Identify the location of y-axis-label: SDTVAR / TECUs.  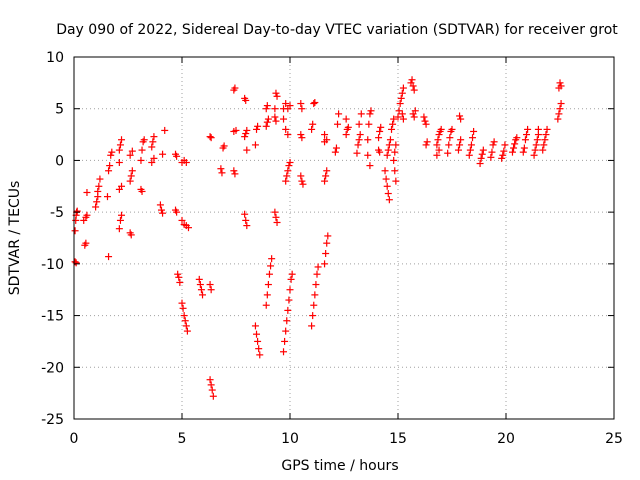
(15, 238).